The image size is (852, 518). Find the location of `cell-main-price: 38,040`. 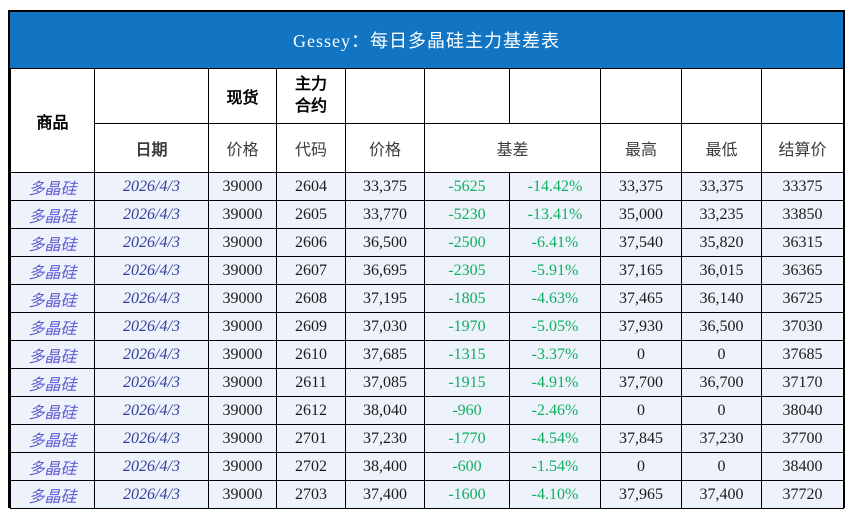

cell-main-price: 38,040 is located at coordinates (385, 410).